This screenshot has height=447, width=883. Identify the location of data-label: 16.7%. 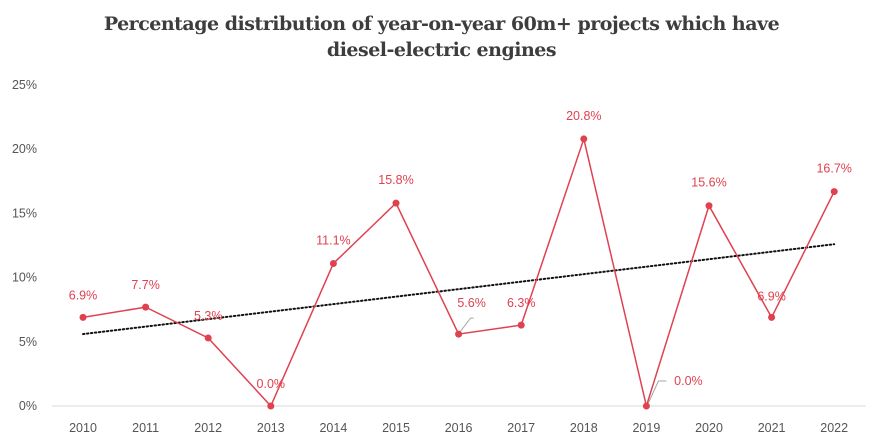
(833, 169).